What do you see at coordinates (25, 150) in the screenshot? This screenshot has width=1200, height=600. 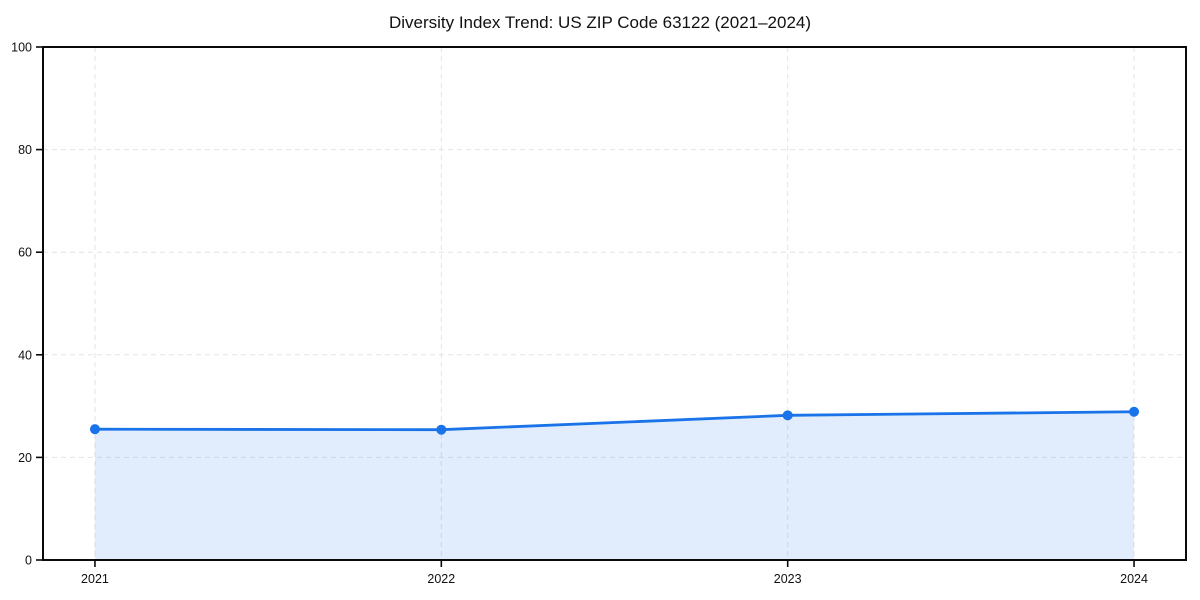 I see `y-tick-label-80: 80` at bounding box center [25, 150].